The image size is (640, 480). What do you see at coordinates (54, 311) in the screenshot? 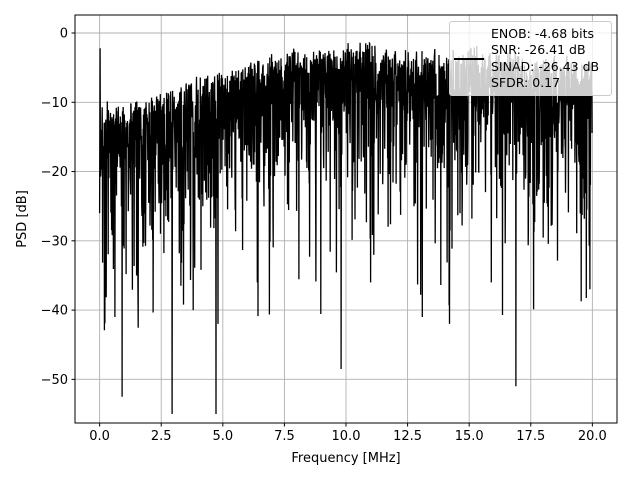
I see `y-tick-label: −40` at bounding box center [54, 311].